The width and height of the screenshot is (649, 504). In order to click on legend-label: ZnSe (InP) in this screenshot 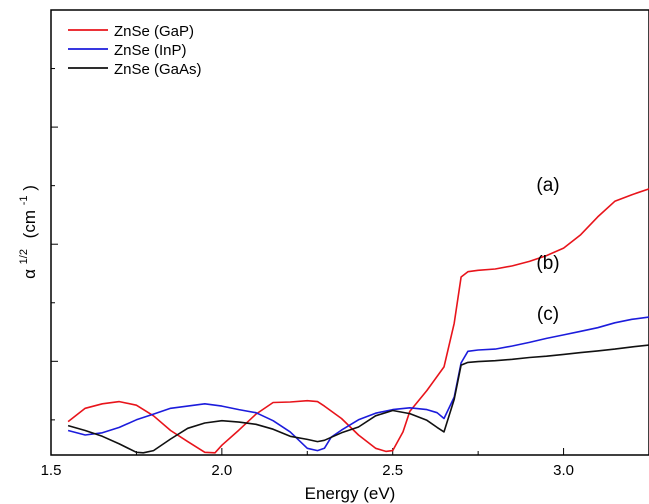, I will do `click(150, 50)`.